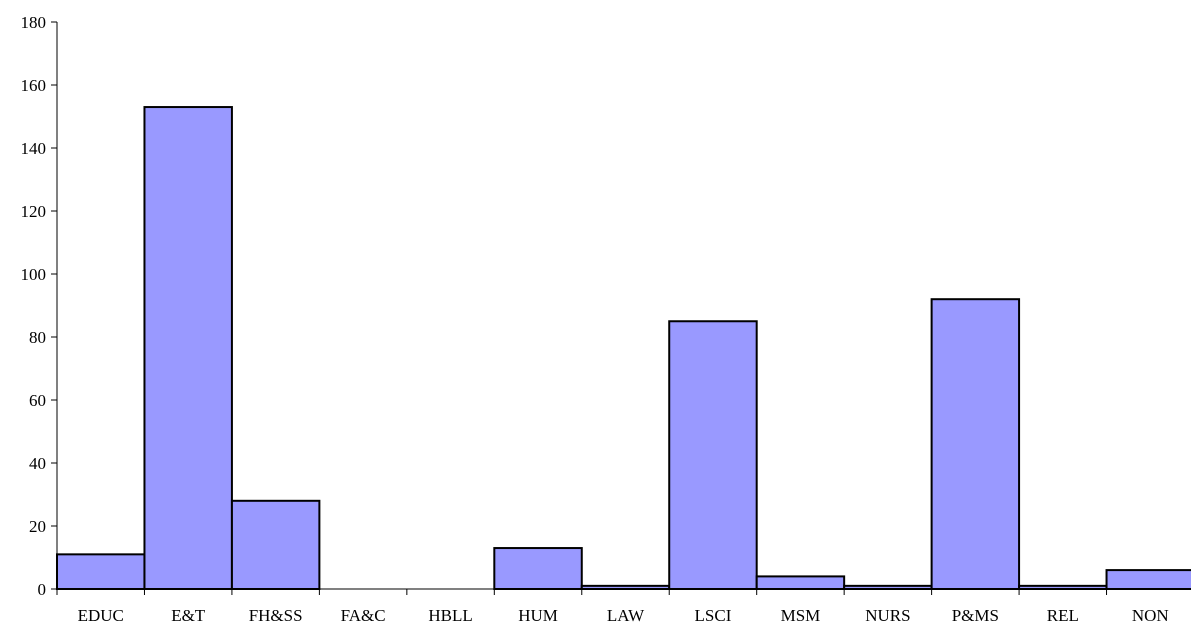 This screenshot has width=1191, height=631. What do you see at coordinates (450, 615) in the screenshot?
I see `x-category-label: HBLL` at bounding box center [450, 615].